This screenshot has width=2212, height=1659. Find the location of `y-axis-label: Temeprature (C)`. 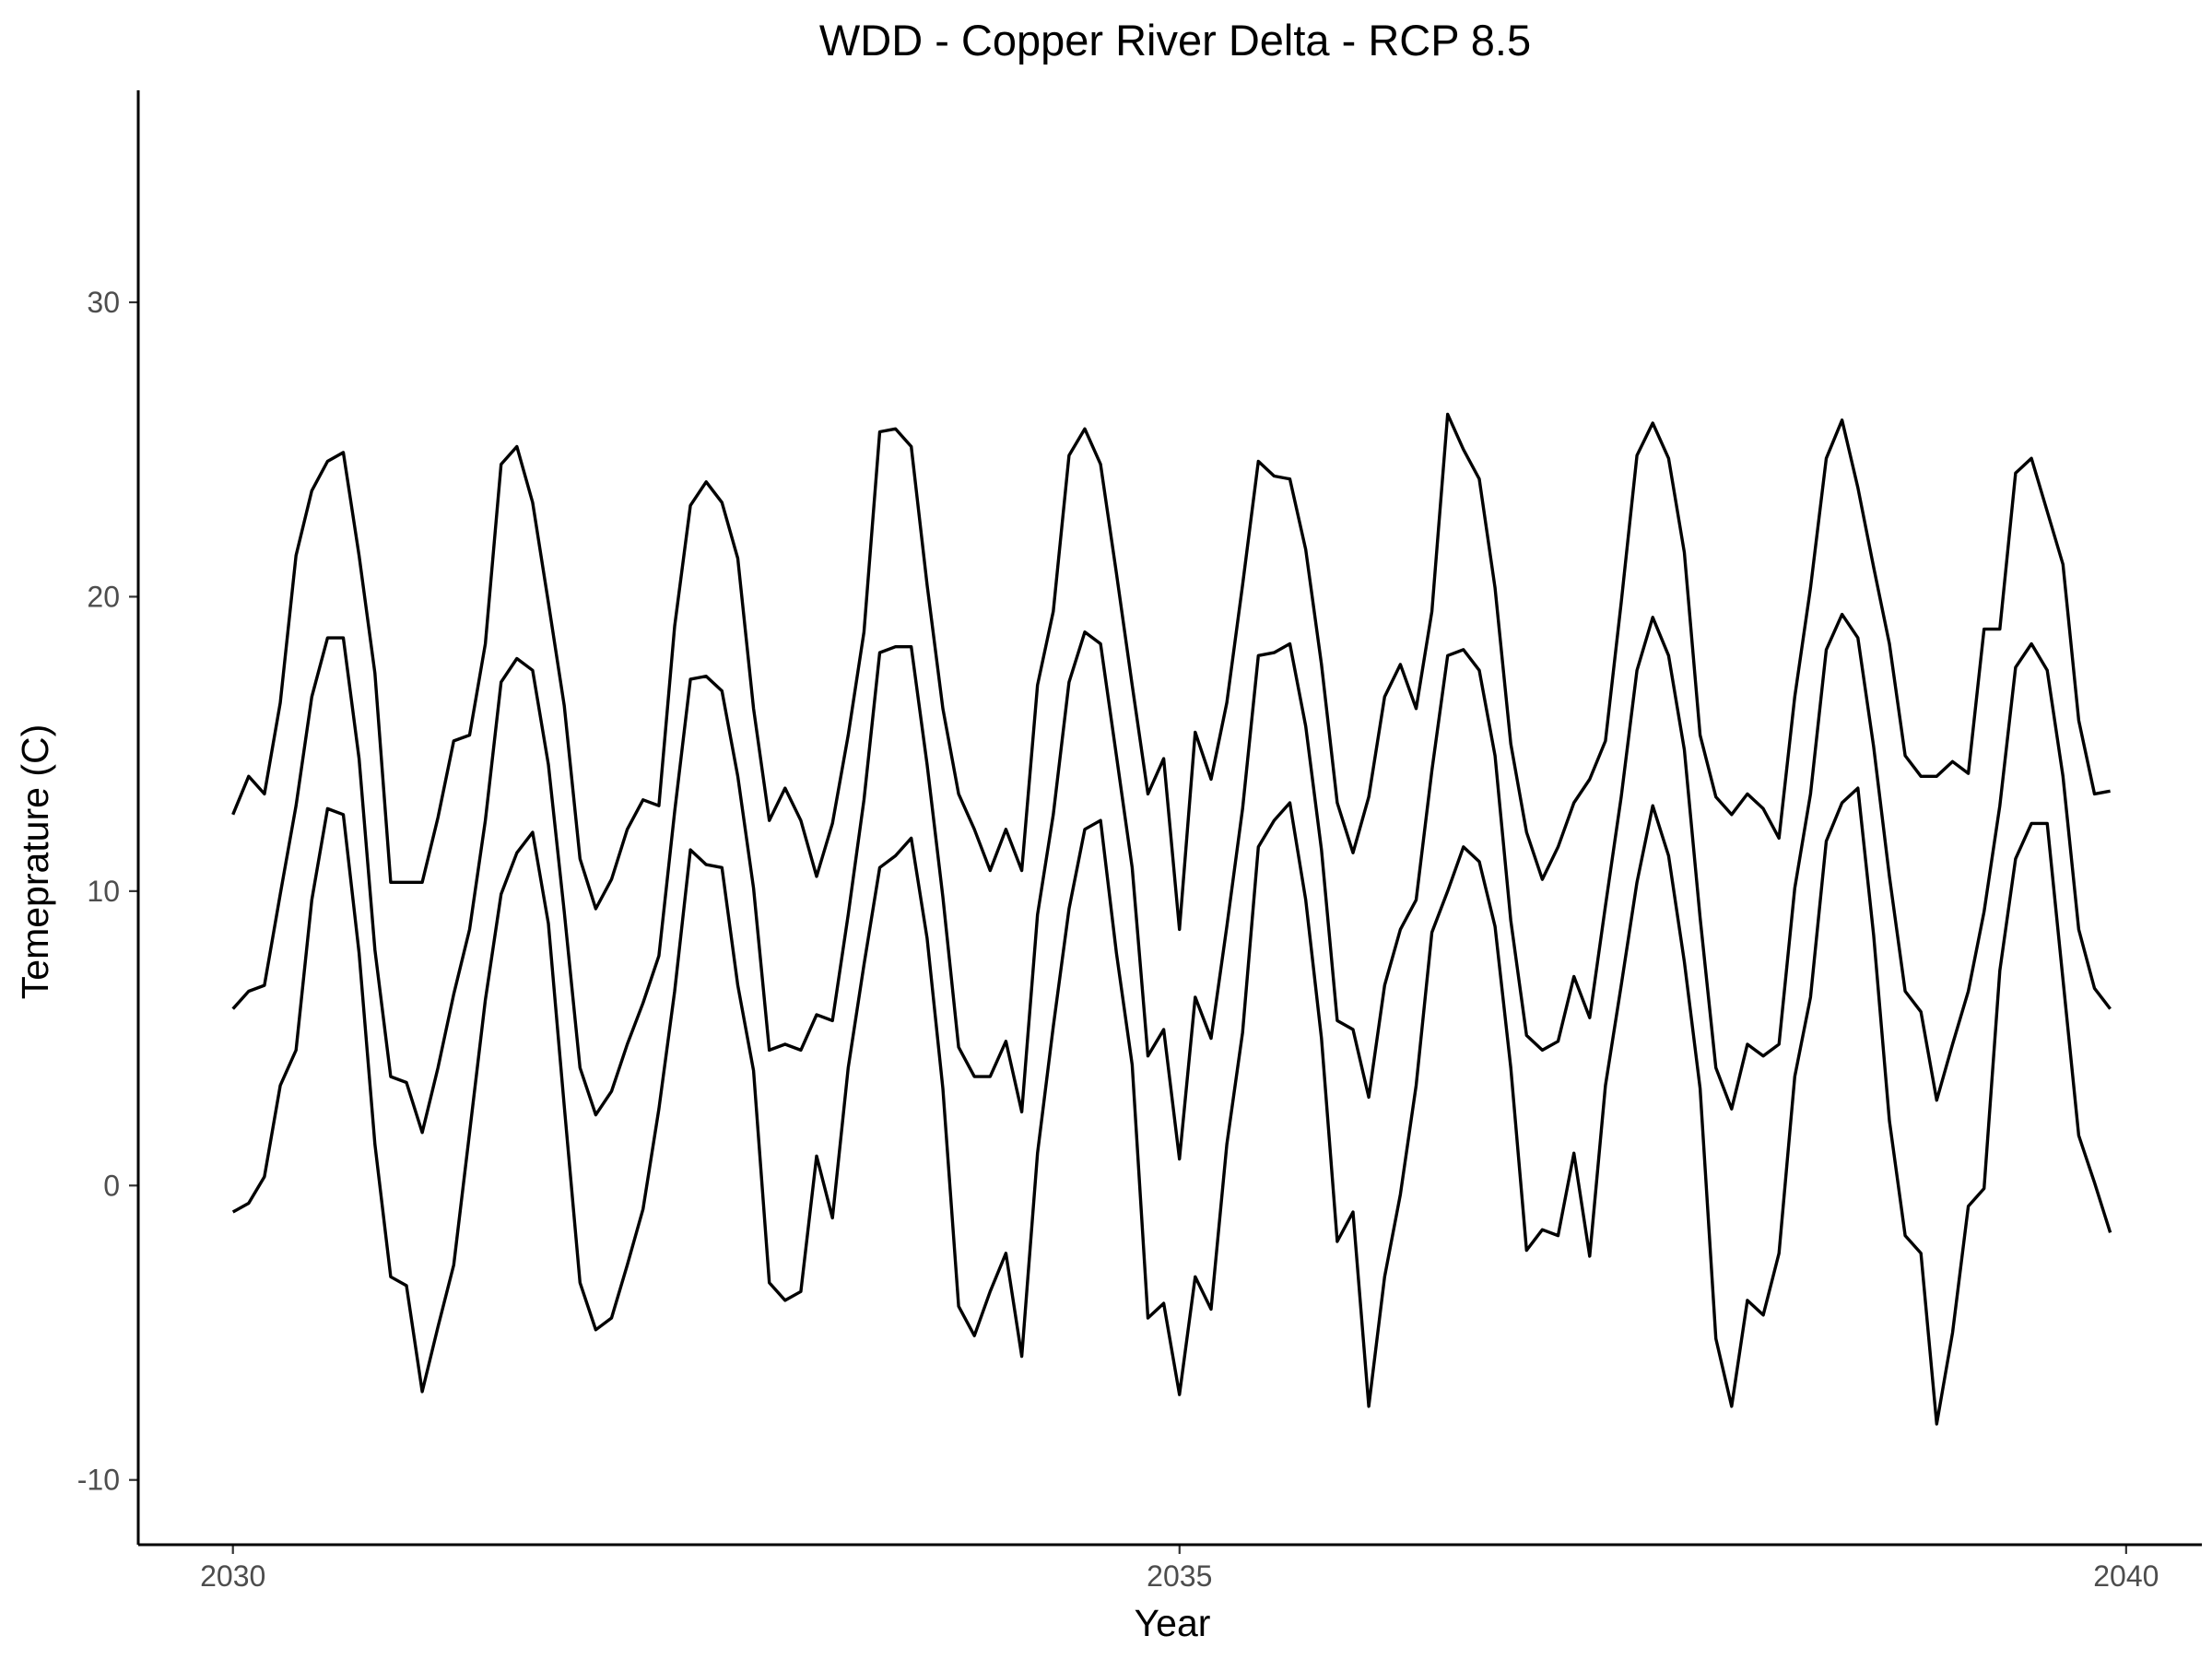

y-axis-label: Temeprature (C) is located at coordinates (35, 861).